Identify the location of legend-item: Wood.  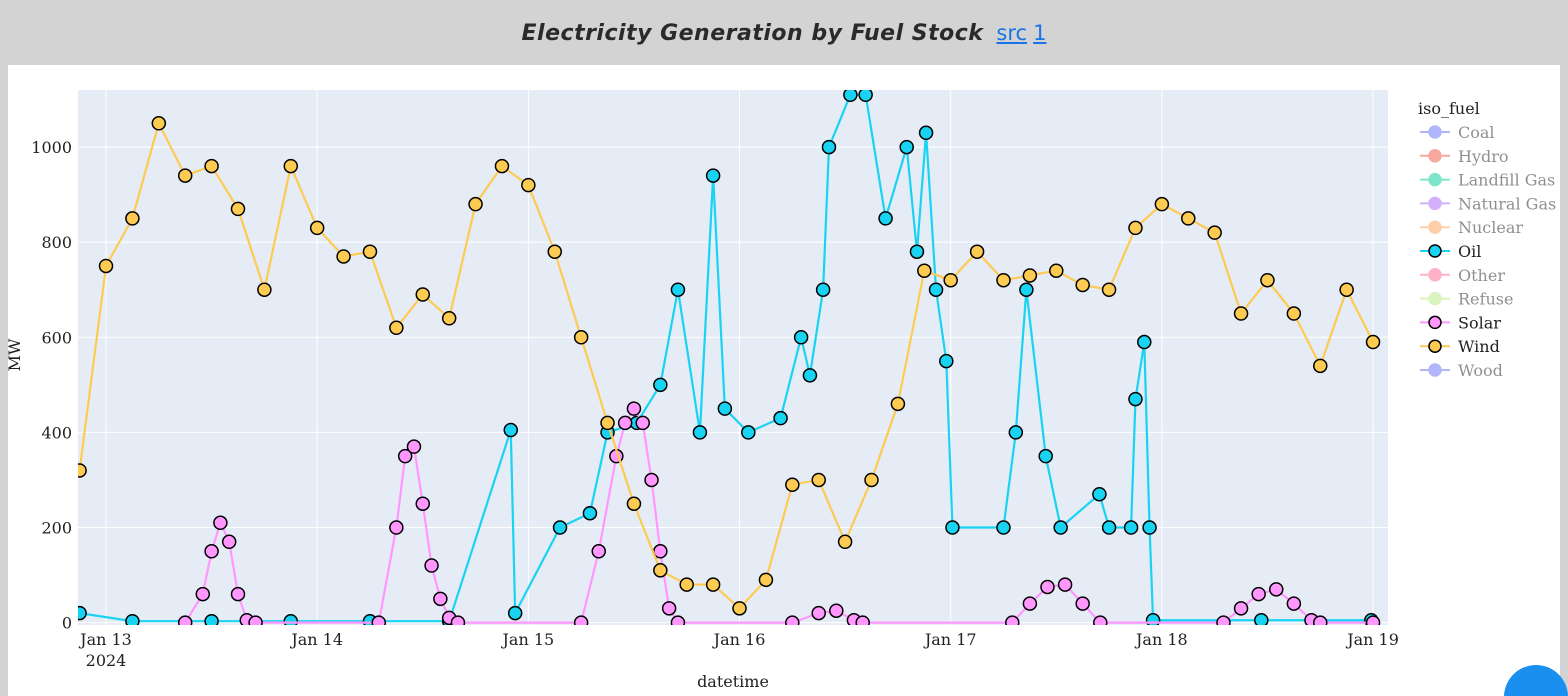
(1461, 370).